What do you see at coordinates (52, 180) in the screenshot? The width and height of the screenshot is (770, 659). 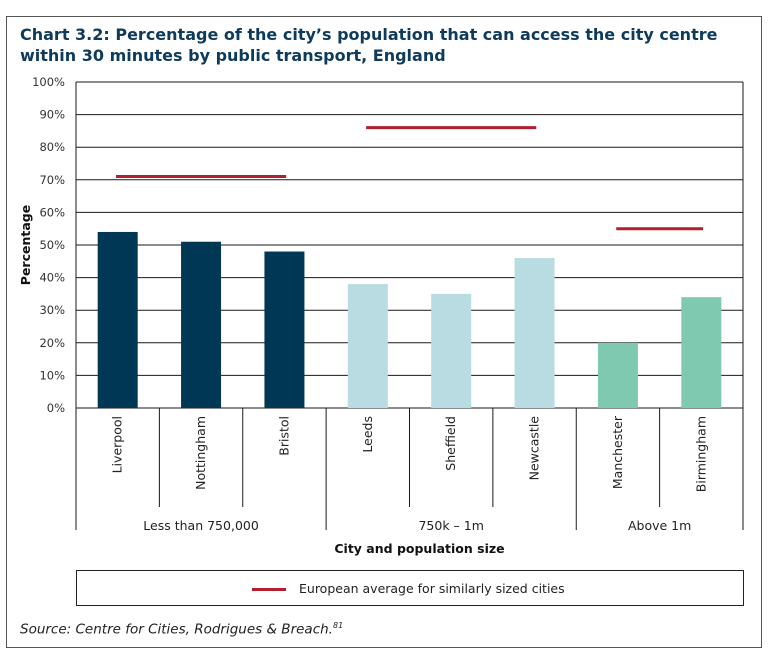 I see `y-tick-label: 70%` at bounding box center [52, 180].